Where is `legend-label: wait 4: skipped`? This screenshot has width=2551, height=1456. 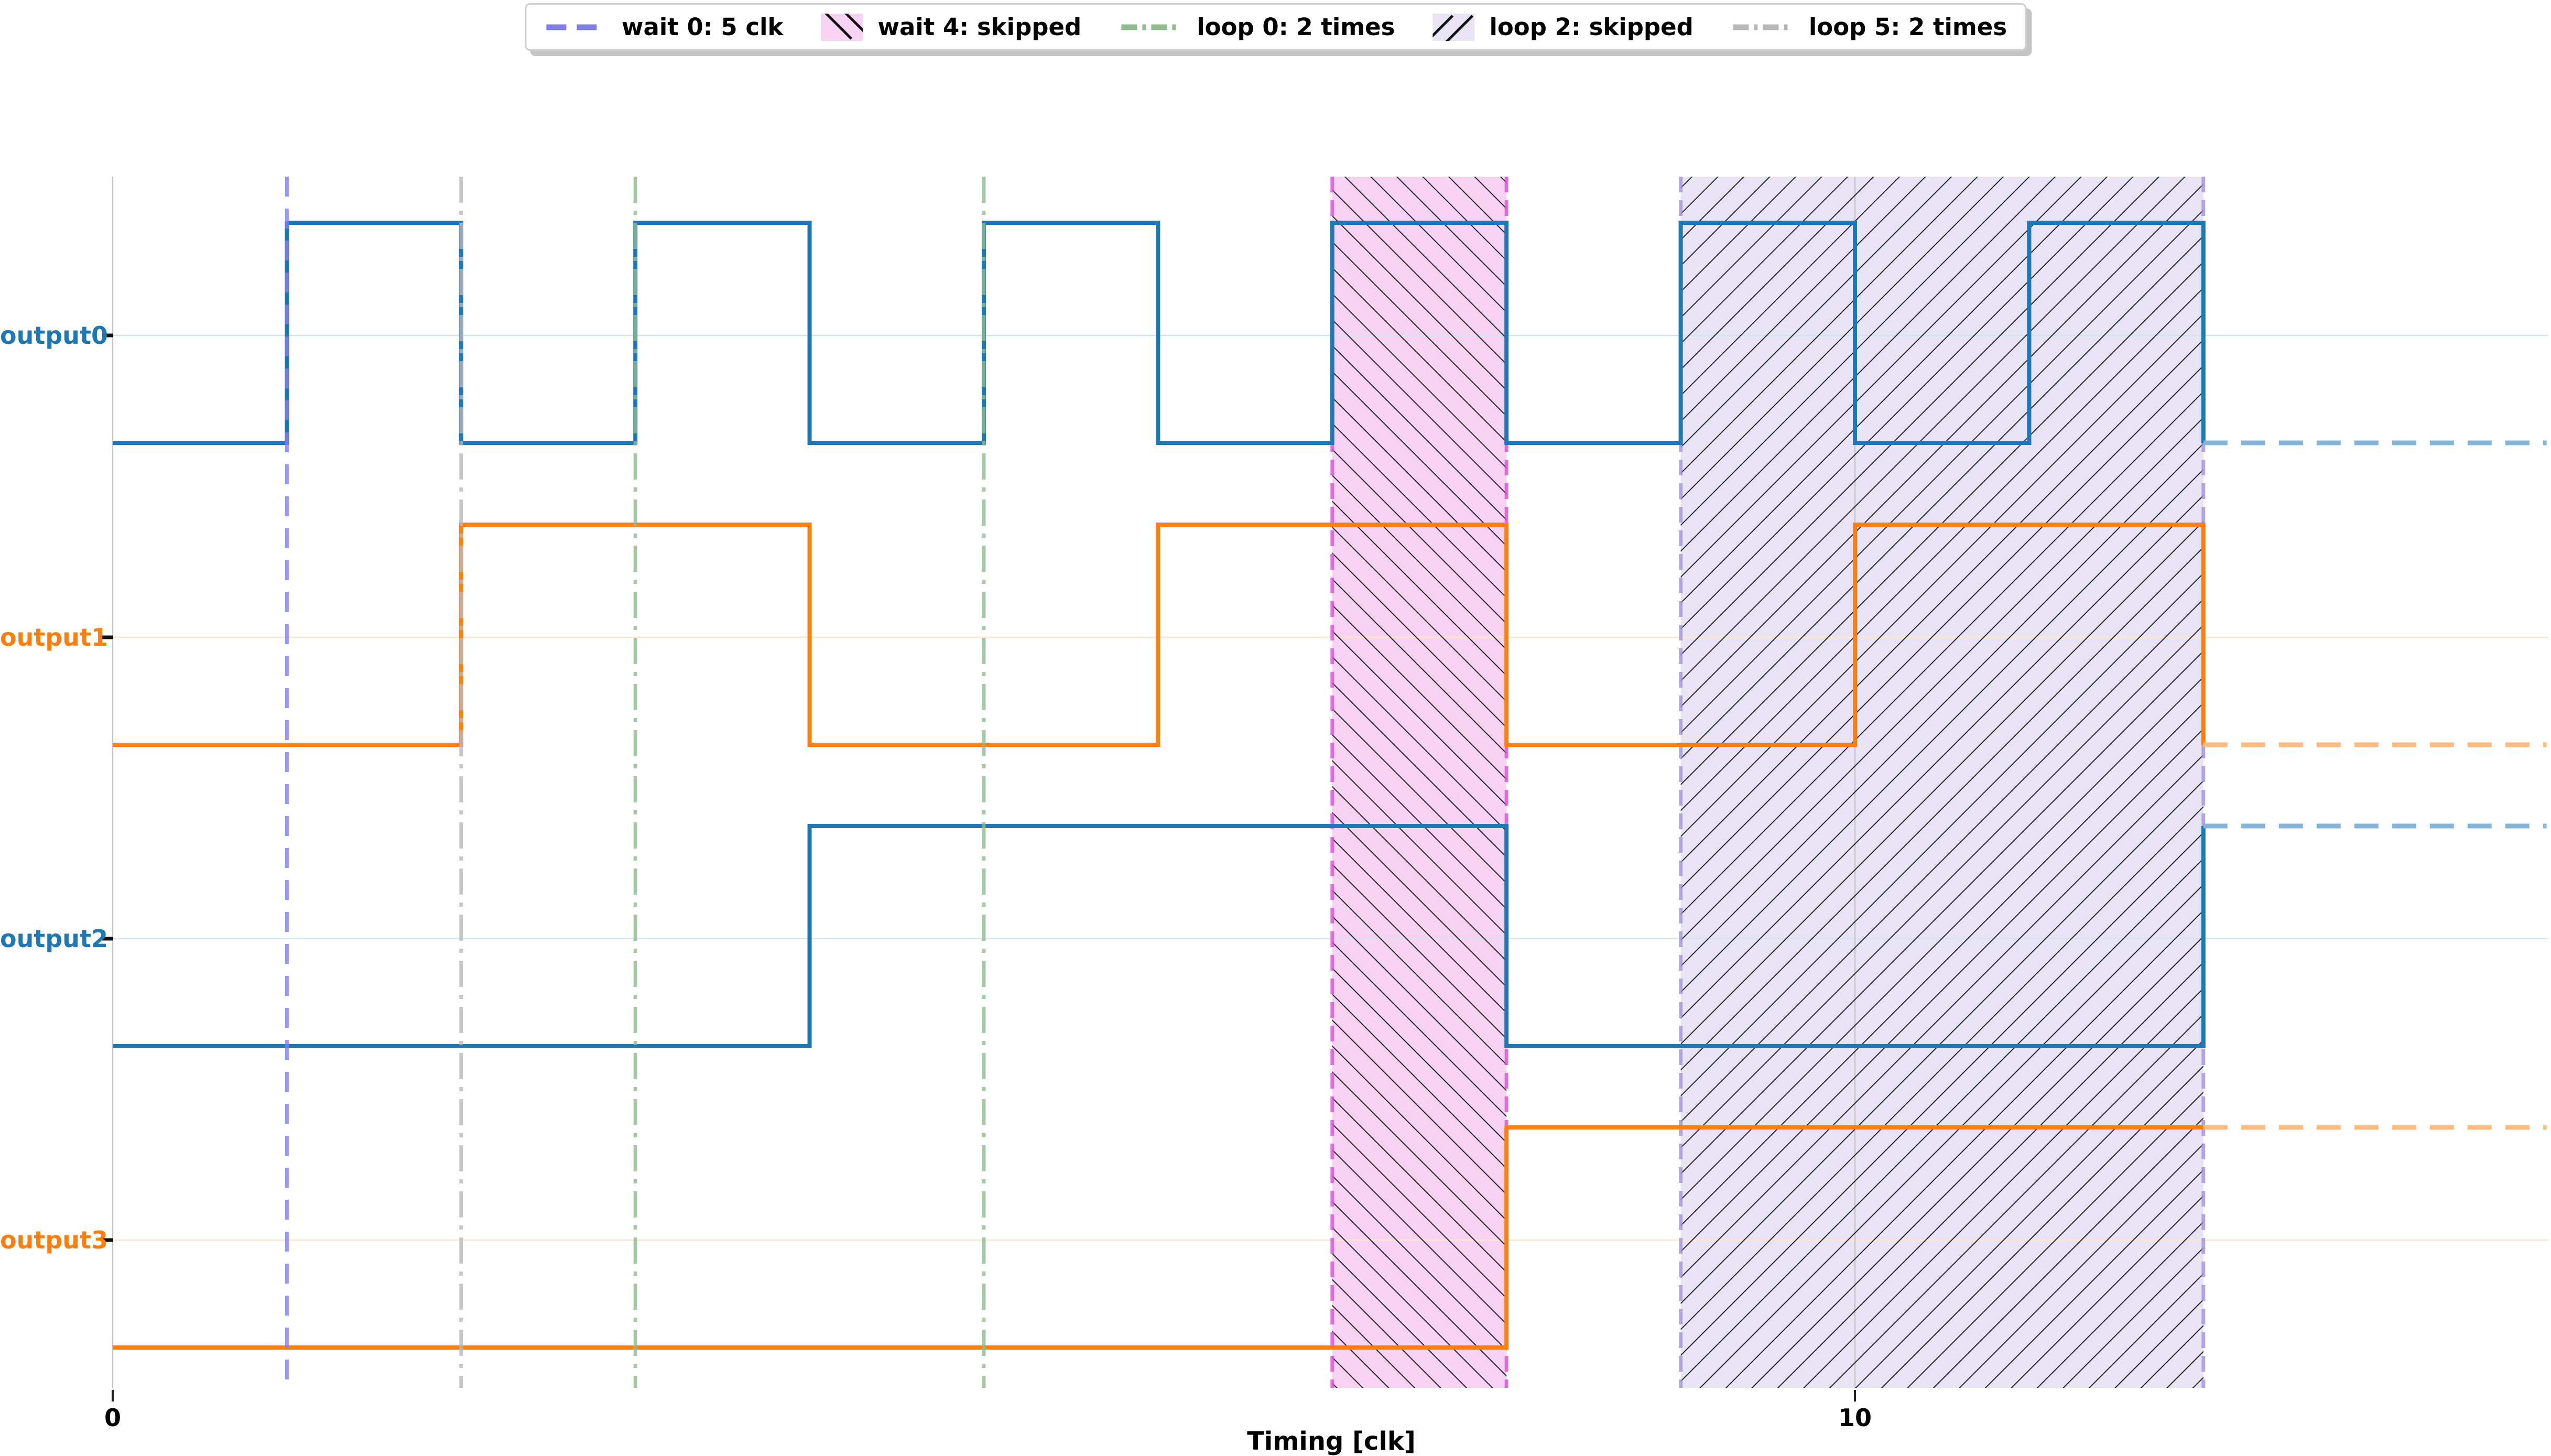
legend-label: wait 4: skipped is located at coordinates (980, 27).